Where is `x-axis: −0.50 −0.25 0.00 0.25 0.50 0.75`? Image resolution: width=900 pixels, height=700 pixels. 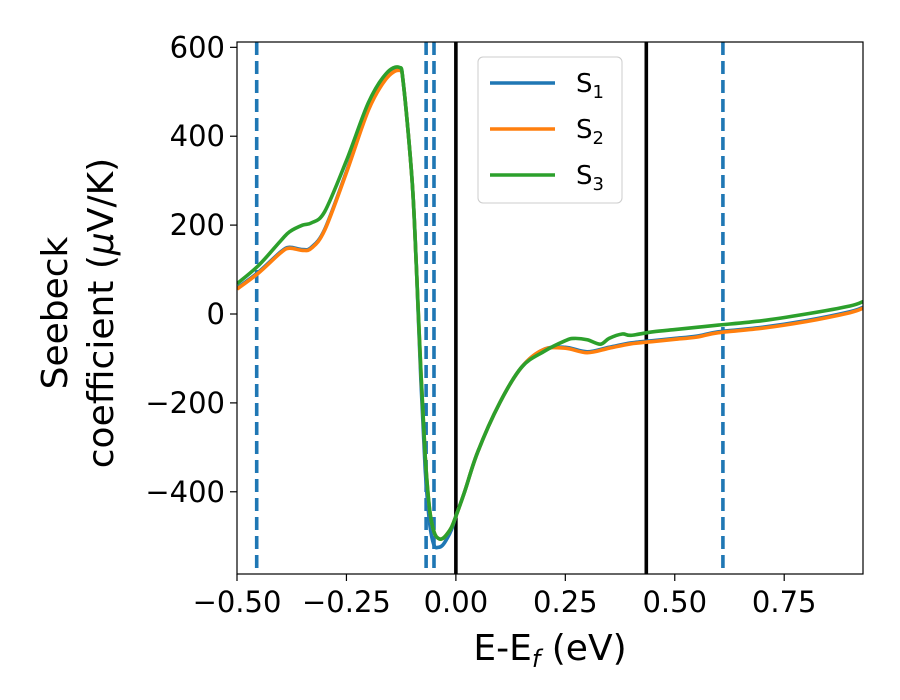
x-axis: −0.50 −0.25 0.00 0.25 0.50 0.75 is located at coordinates (505, 596).